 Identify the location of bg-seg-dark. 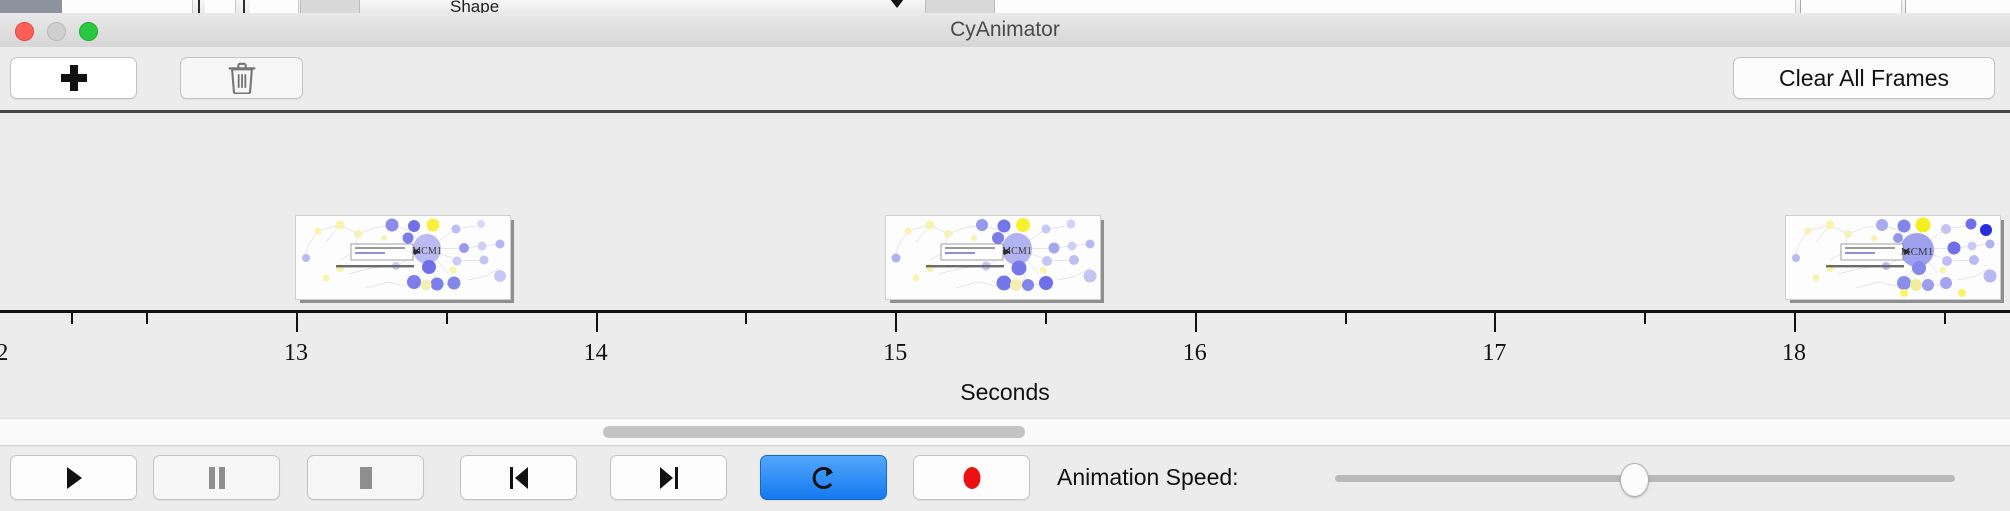
(31, 6).